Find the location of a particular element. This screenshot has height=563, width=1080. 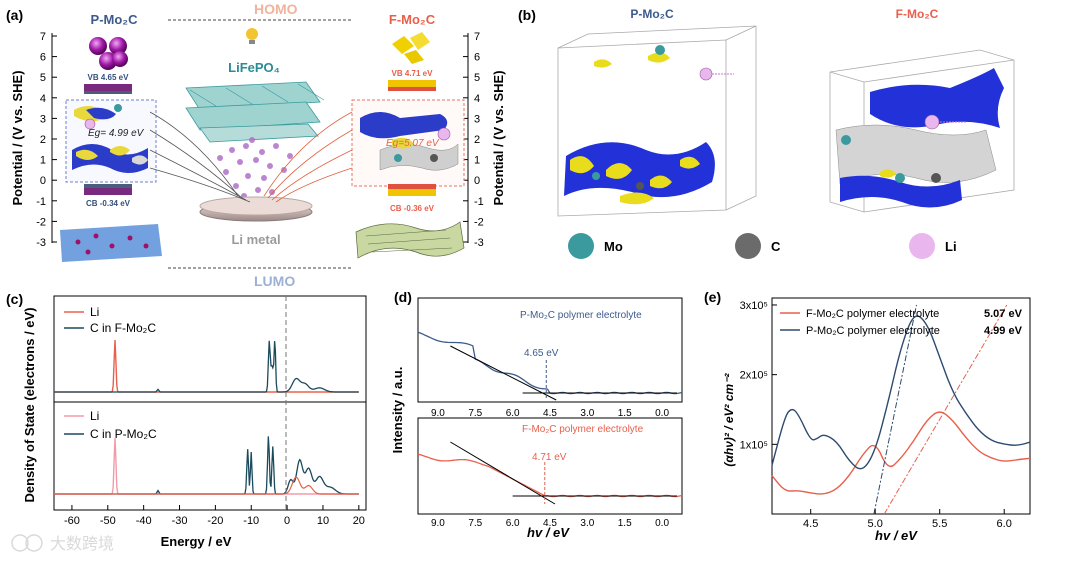

e-legend-p: P-Mo₂C polymer electrolyte is located at coordinates (873, 331).